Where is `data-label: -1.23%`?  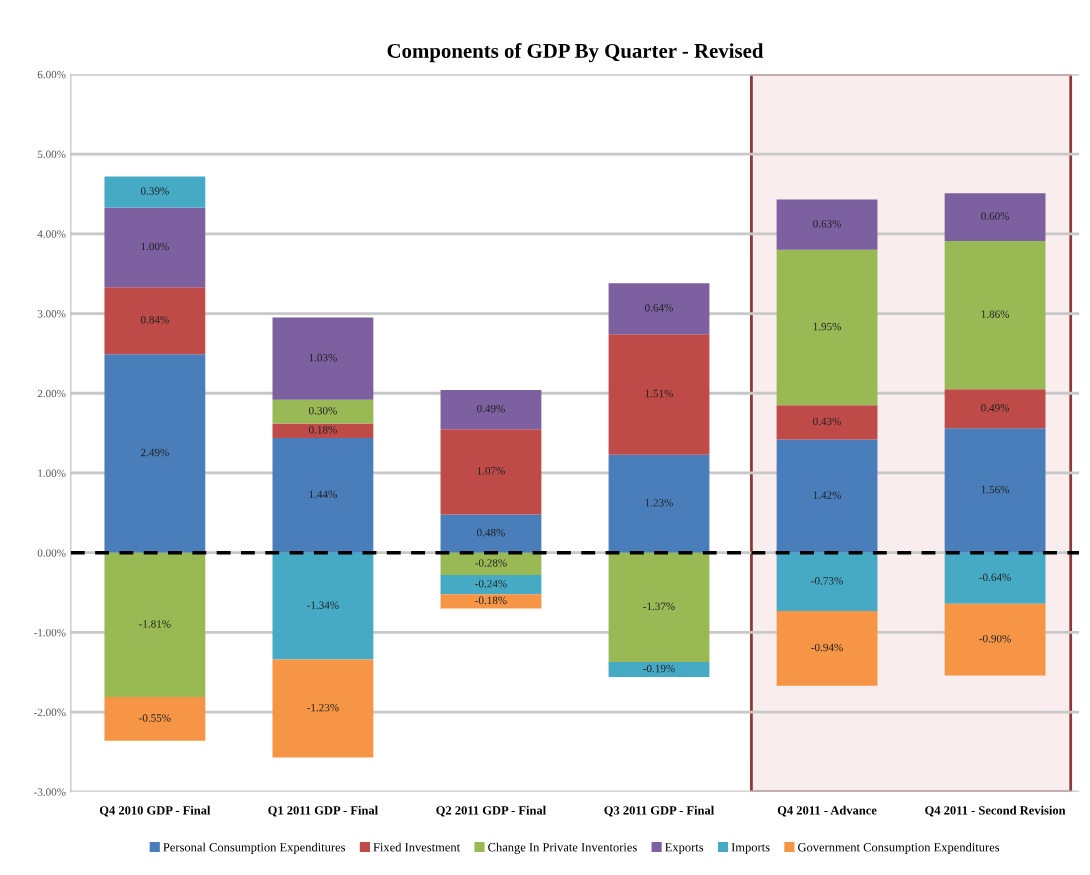
data-label: -1.23% is located at coordinates (323, 707).